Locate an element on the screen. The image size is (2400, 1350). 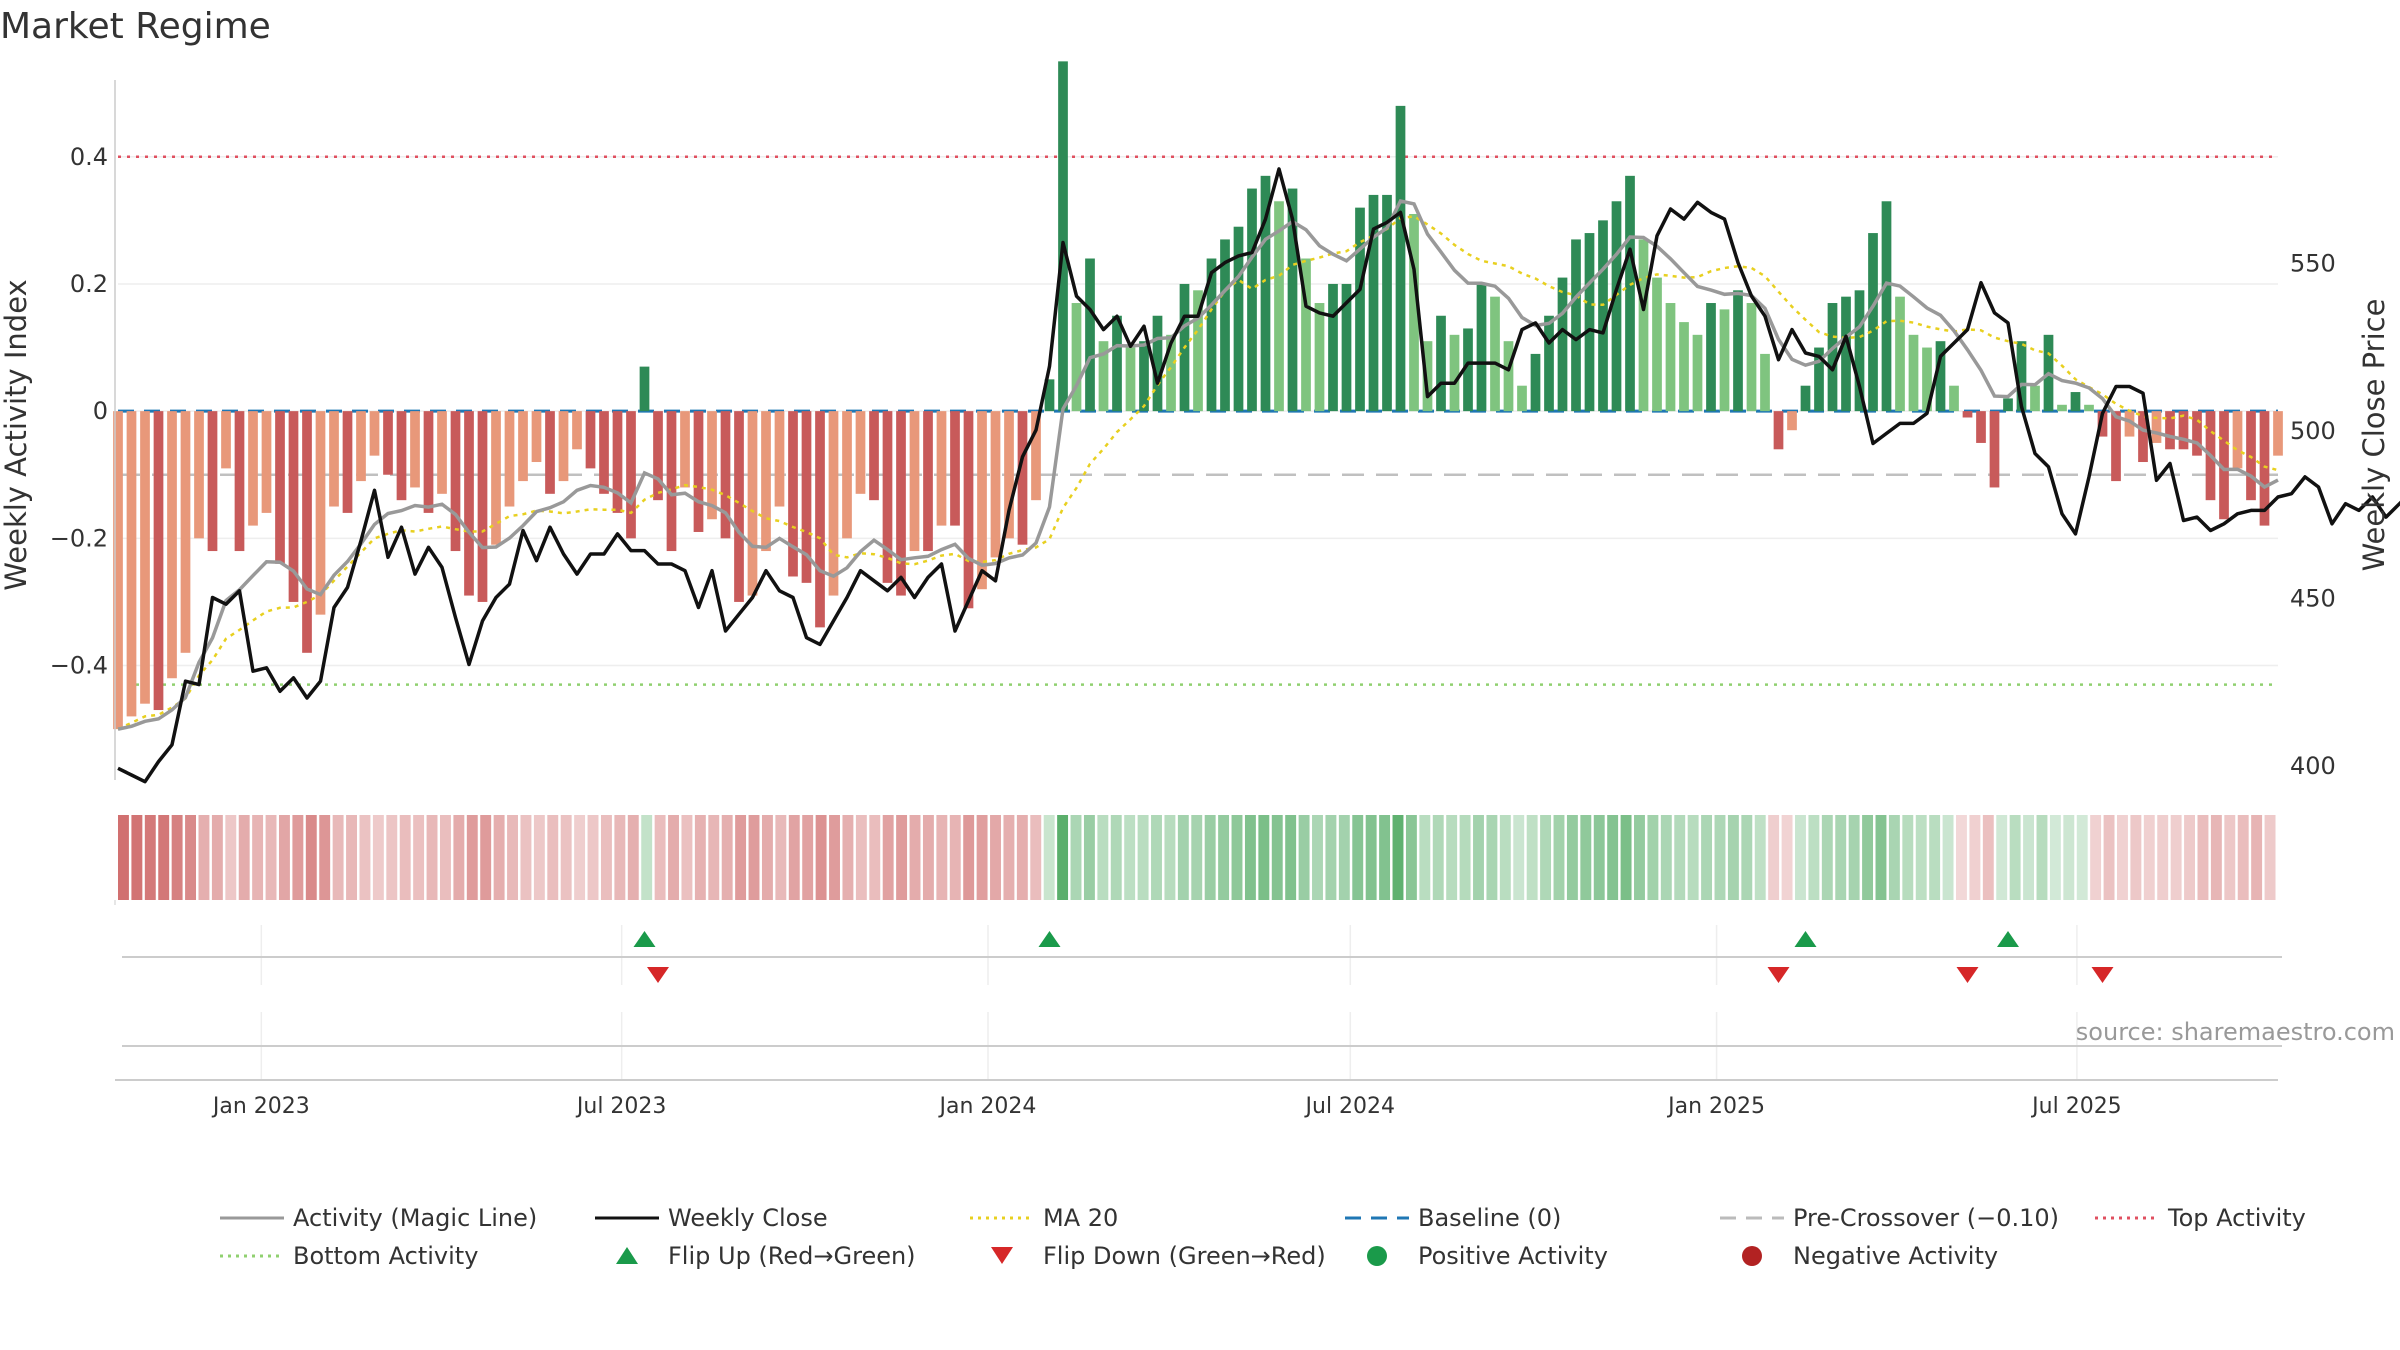
regime-strip is located at coordinates (1197, 857).